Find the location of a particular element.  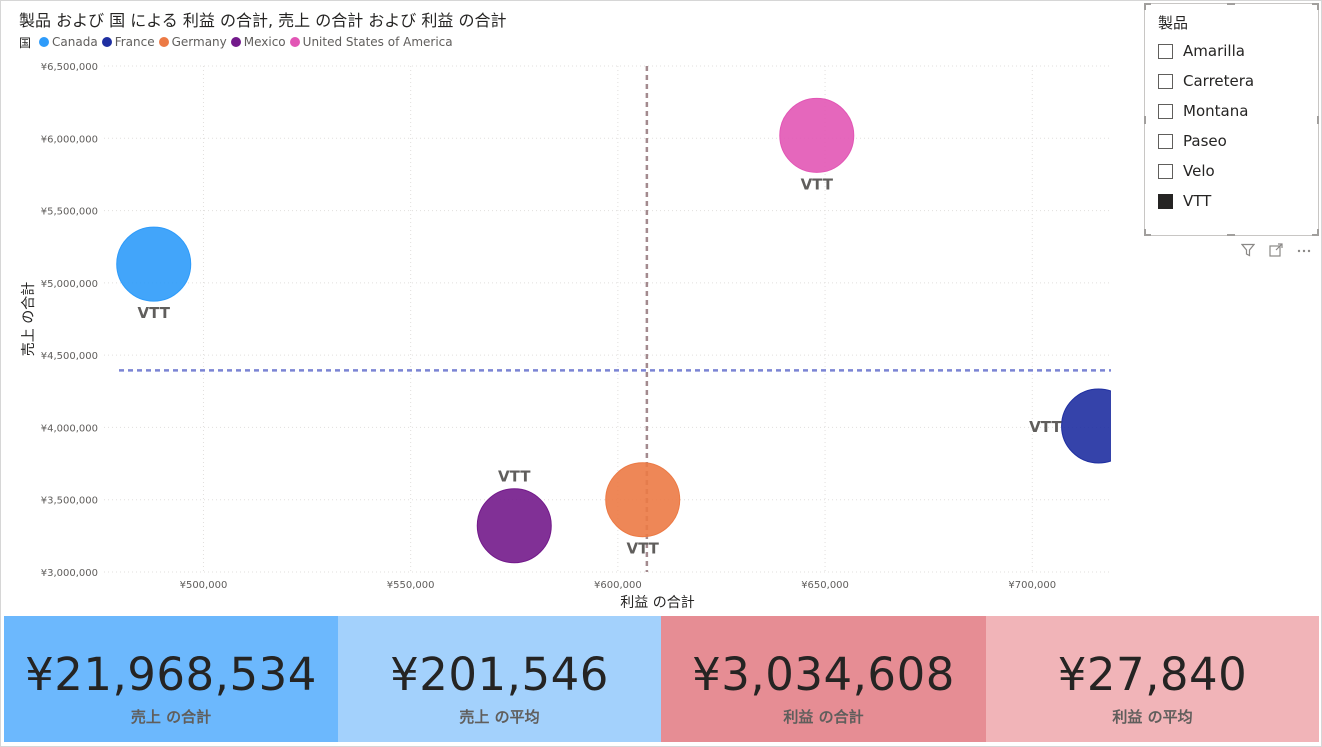

y-tick-label: ¥5,500,000 is located at coordinates (69, 212).